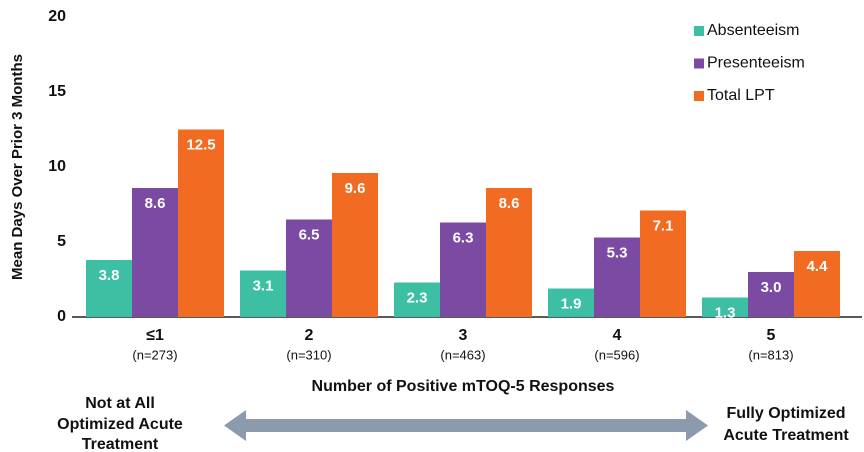 Image resolution: width=864 pixels, height=452 pixels. Describe the element at coordinates (57, 16) in the screenshot. I see `y-tick-label: 20` at that location.